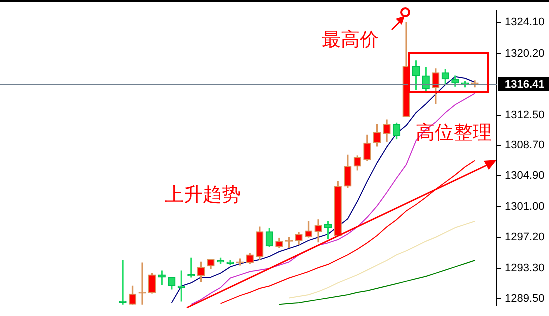 The image size is (549, 316). What do you see at coordinates (525, 22) in the screenshot?
I see `y-tick-label: 1324.10` at bounding box center [525, 22].